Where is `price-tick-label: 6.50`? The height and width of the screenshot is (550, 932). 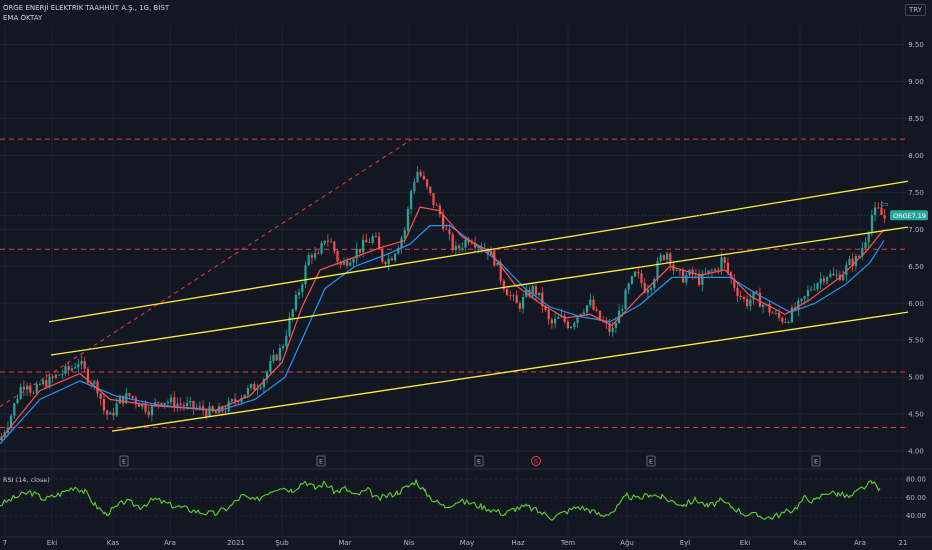 price-tick-label: 6.50 is located at coordinates (916, 267).